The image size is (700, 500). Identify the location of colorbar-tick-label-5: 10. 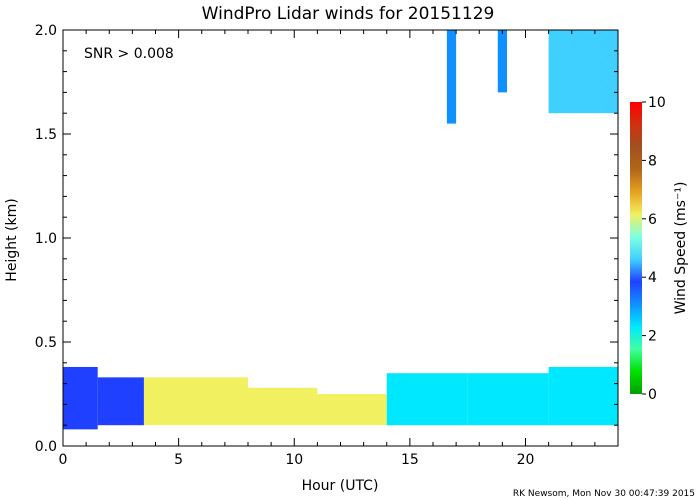
(657, 103).